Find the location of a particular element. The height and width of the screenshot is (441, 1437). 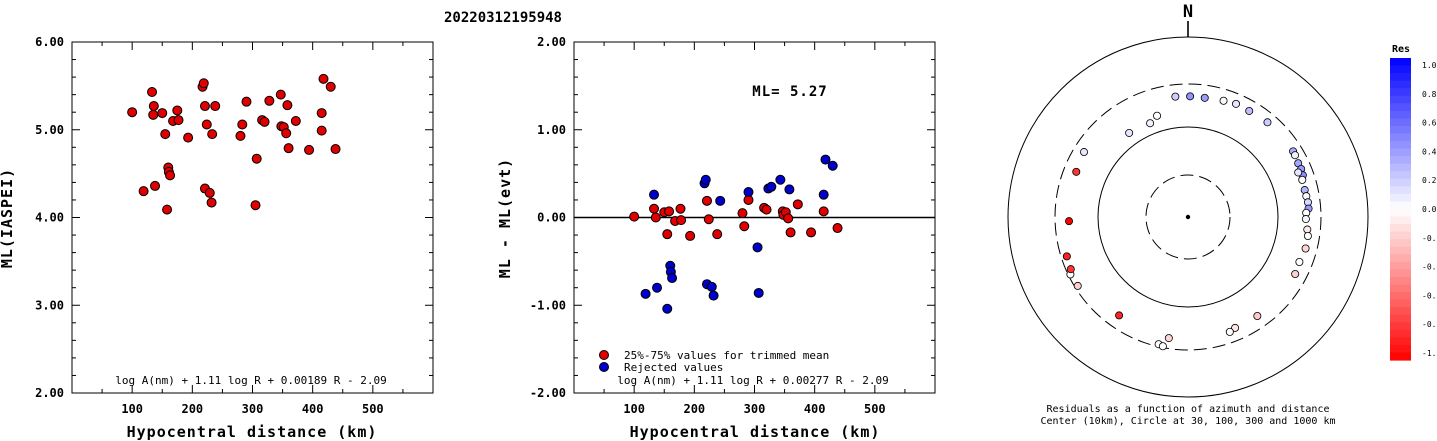

legend-marker-rejected is located at coordinates (604, 367).